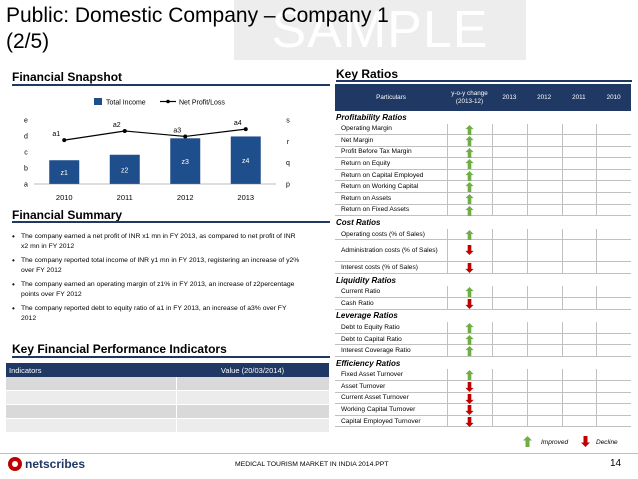 Image resolution: width=638 pixels, height=479 pixels. What do you see at coordinates (288, 121) in the screenshot?
I see `right-axis-tick: s` at bounding box center [288, 121].